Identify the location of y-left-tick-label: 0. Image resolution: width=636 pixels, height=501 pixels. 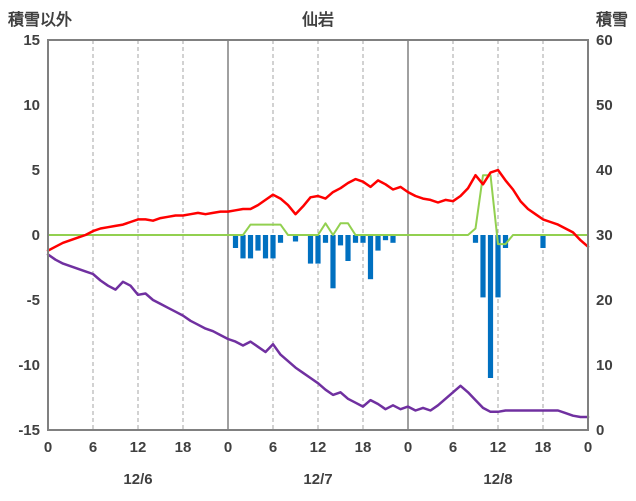
(36, 235).